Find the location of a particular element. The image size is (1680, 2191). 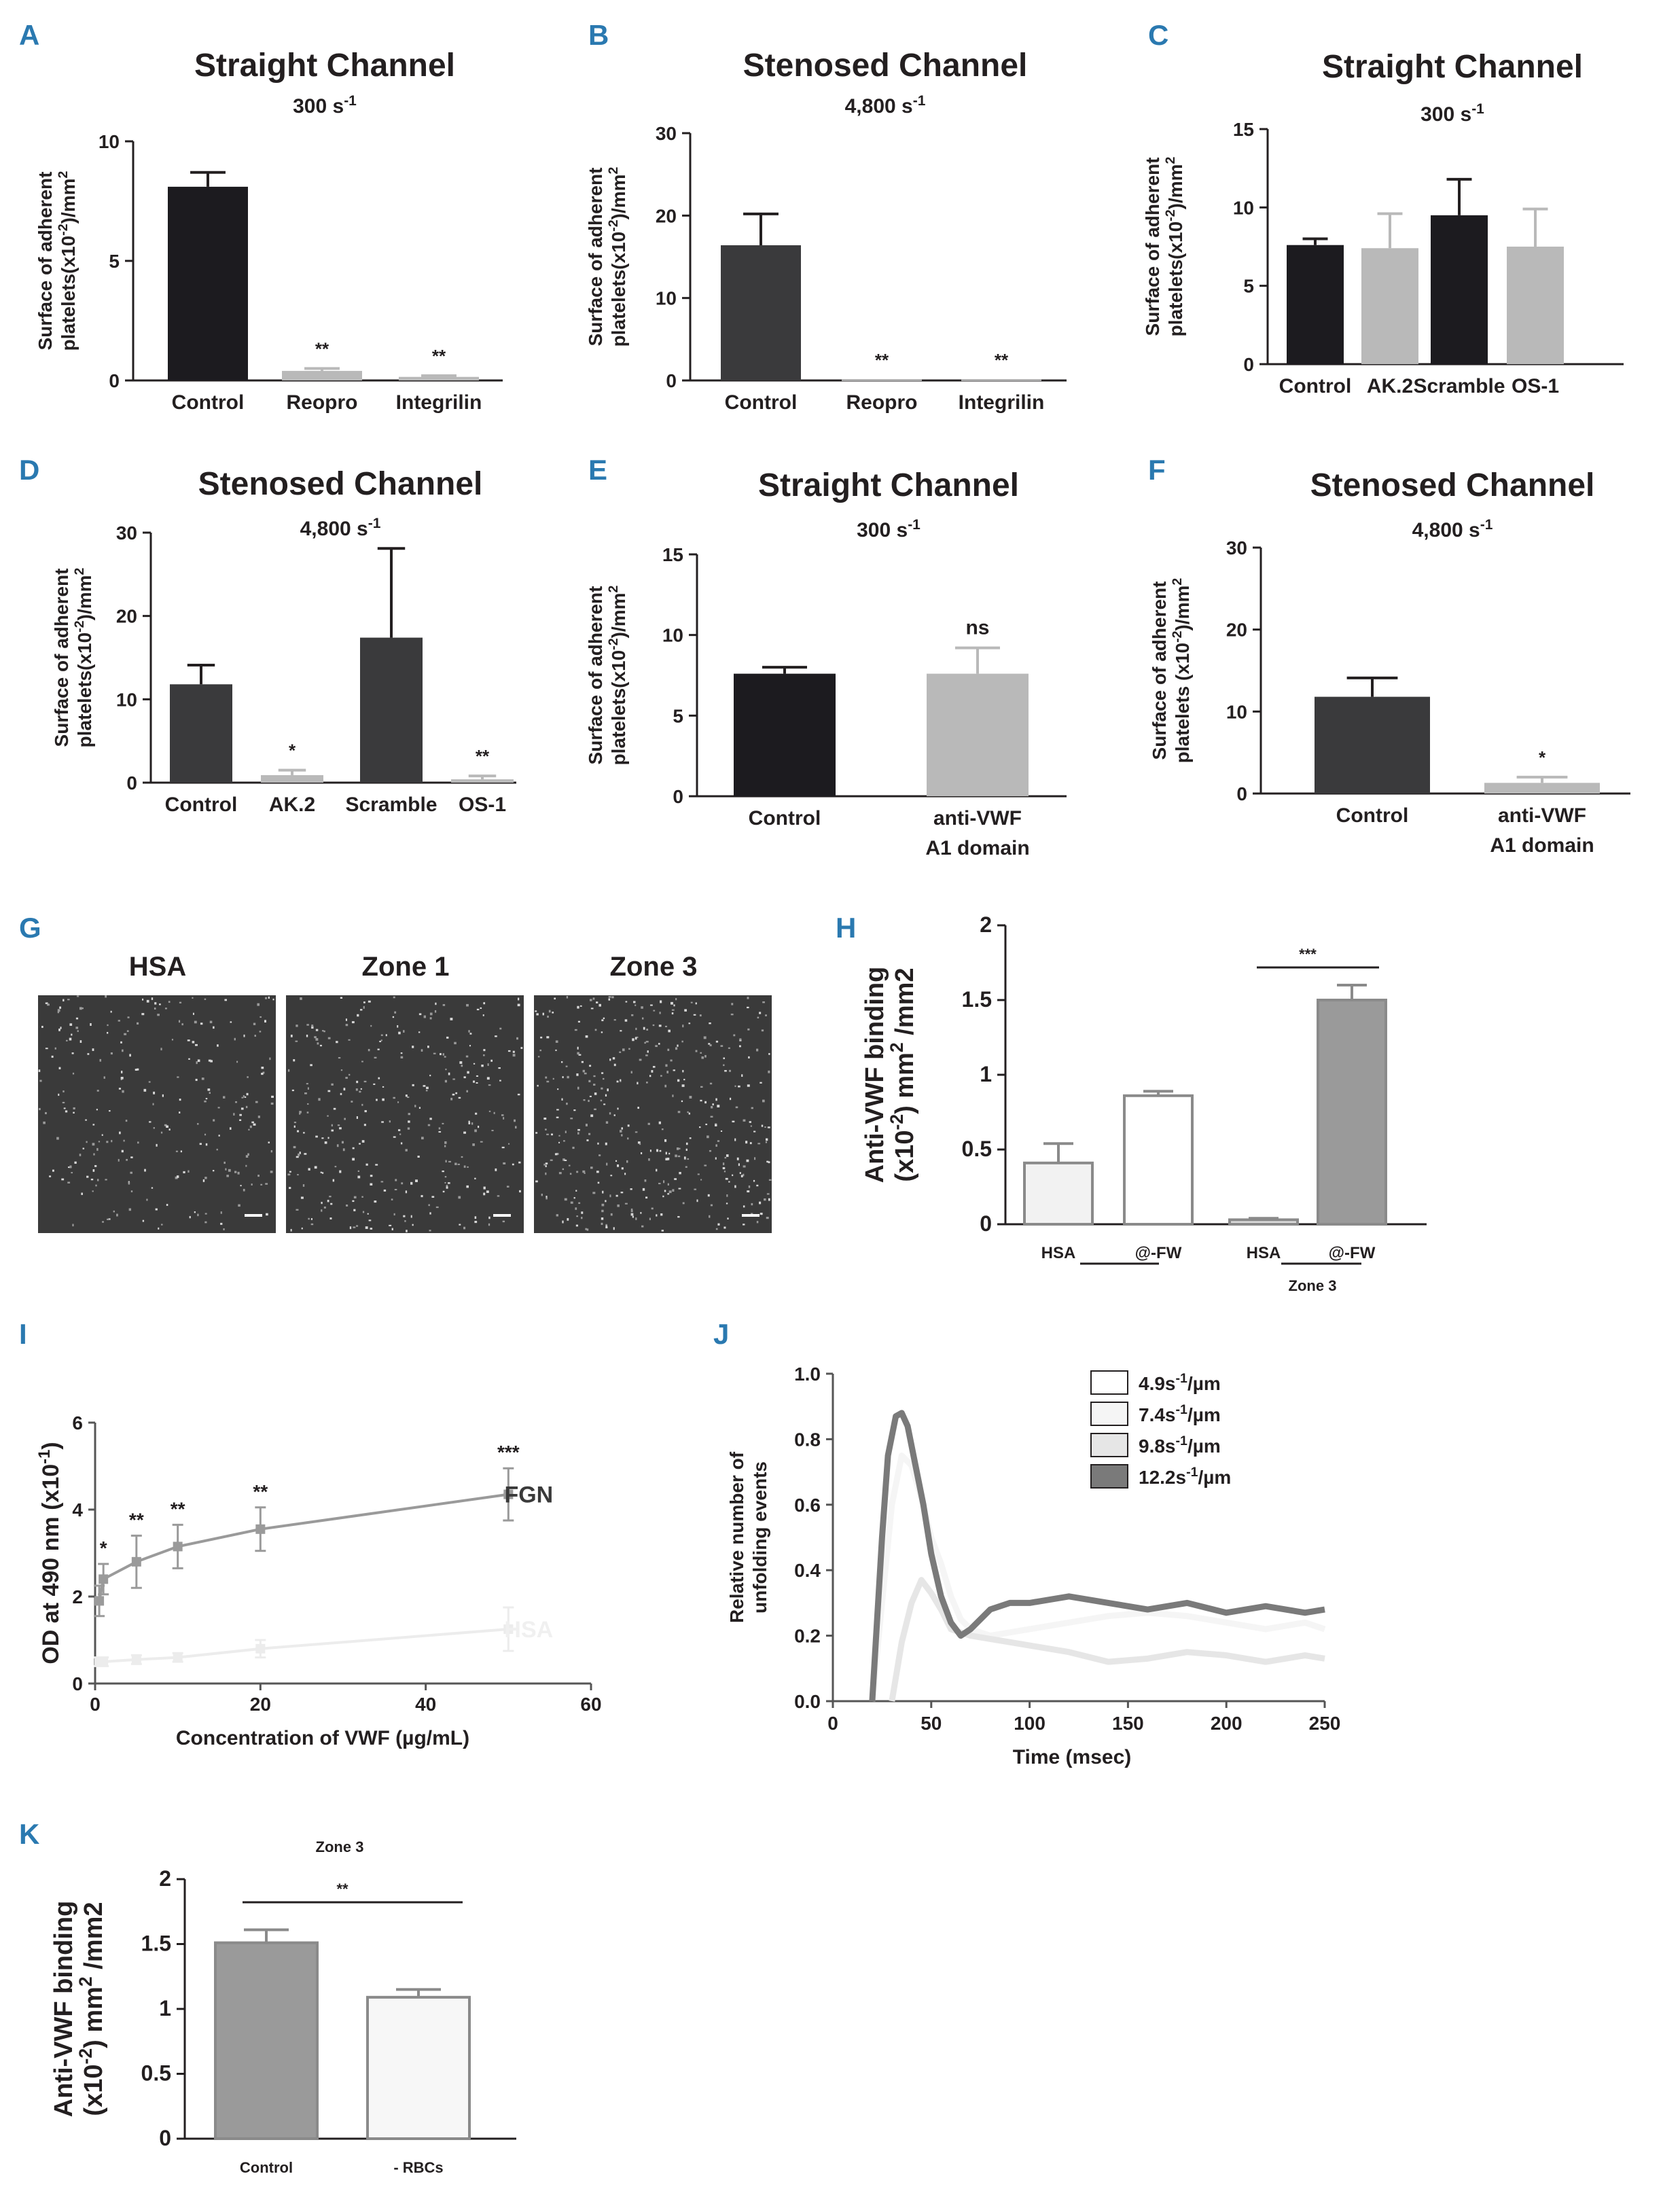

y-tick-label: 5 is located at coordinates (114, 261).